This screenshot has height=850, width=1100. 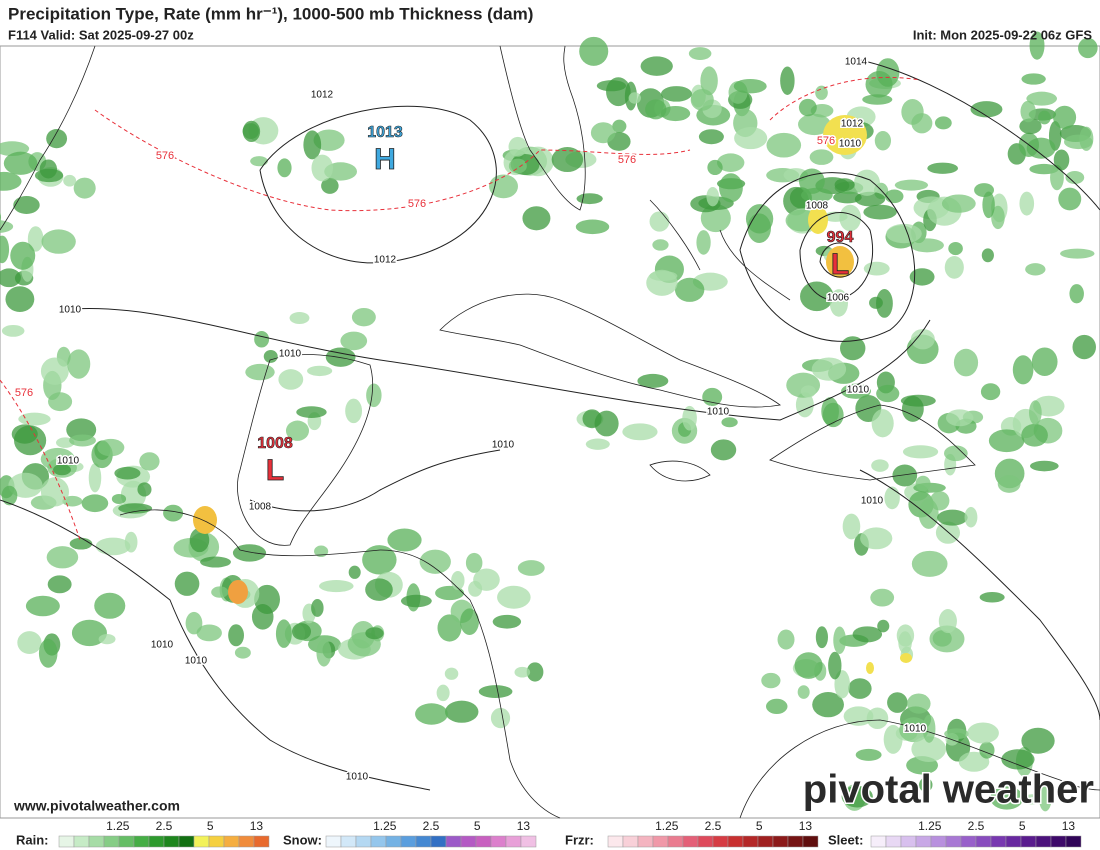 I want to click on isobar-label: 1014, so click(x=856, y=62).